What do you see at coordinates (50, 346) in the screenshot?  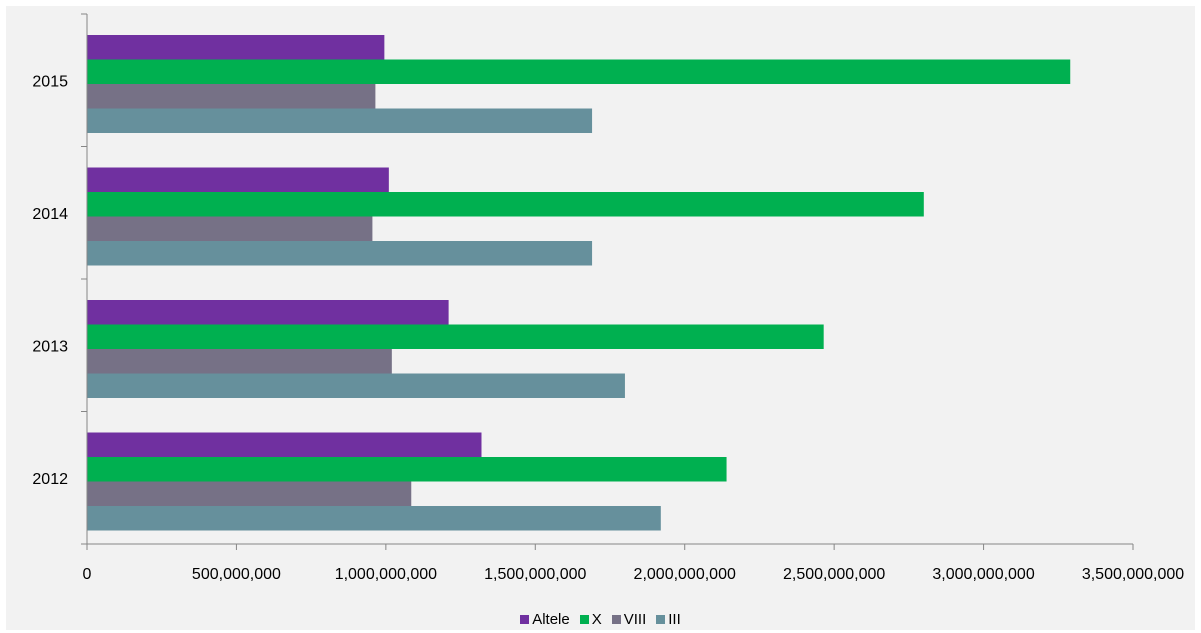 I see `y-tick-label-2013: 2013` at bounding box center [50, 346].